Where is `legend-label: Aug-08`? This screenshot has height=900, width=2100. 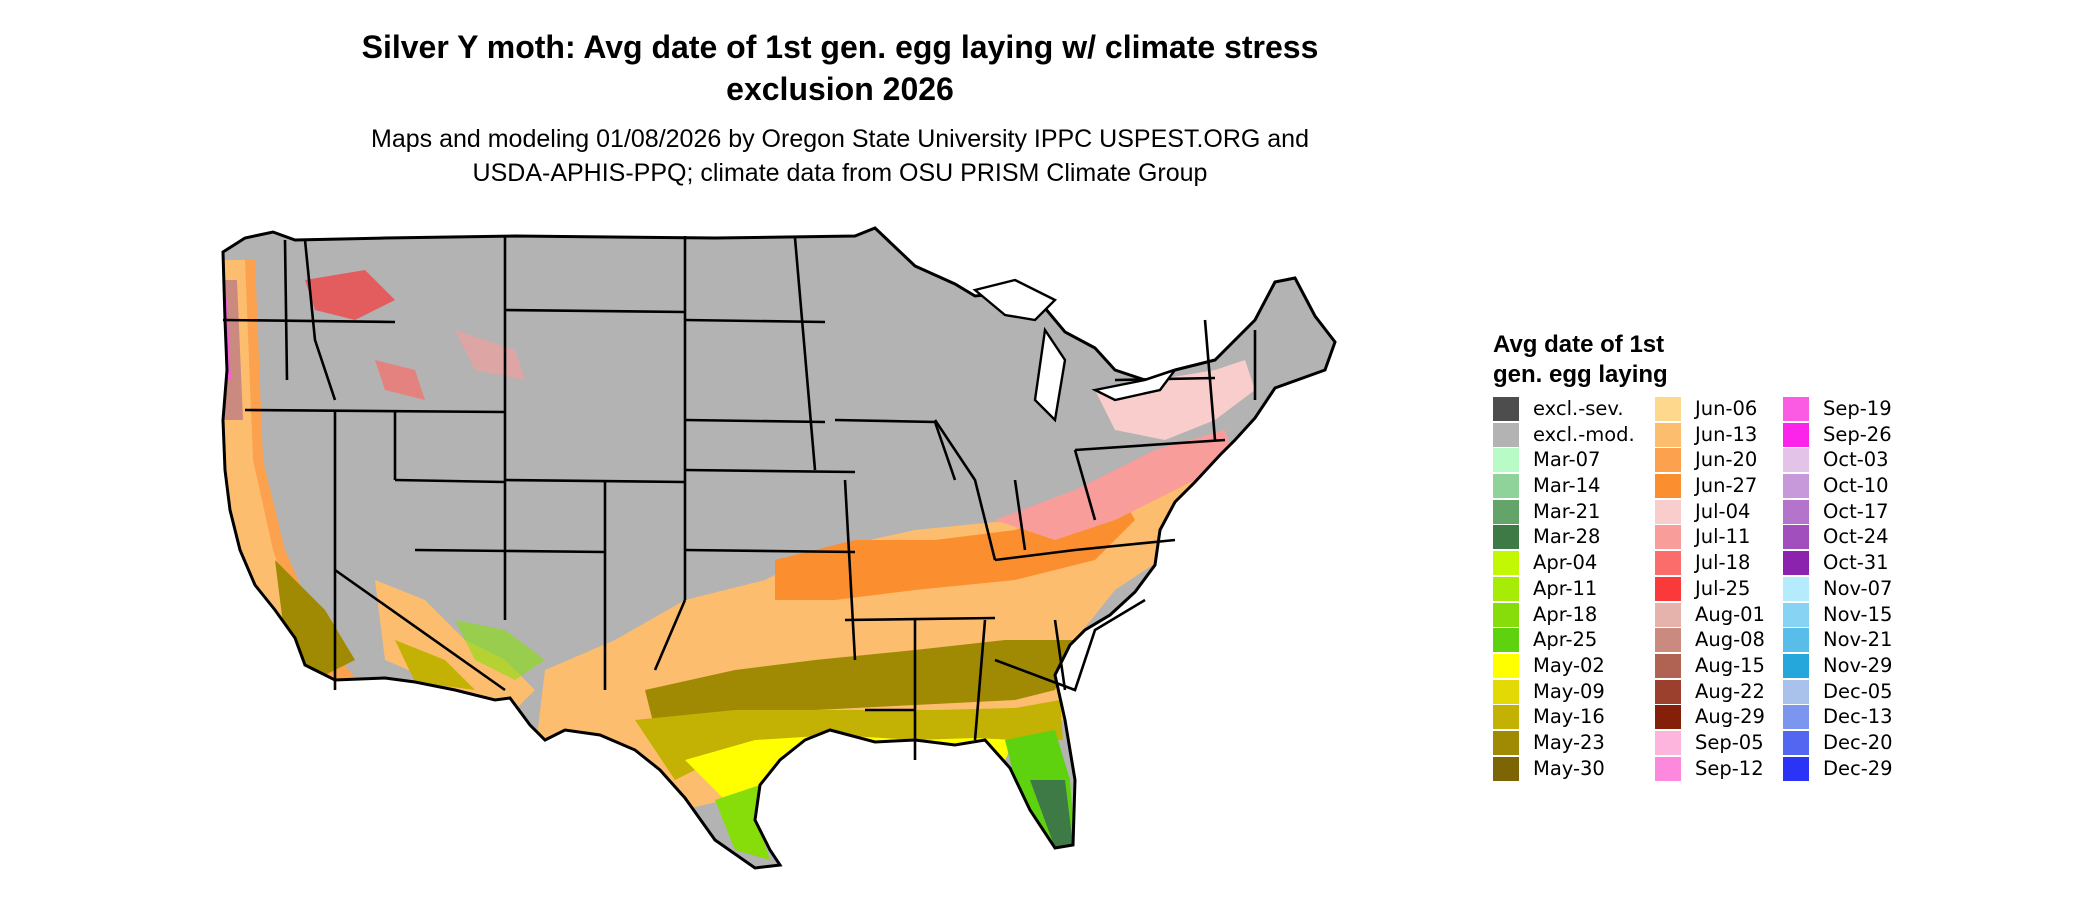 legend-label: Aug-08 is located at coordinates (1730, 640).